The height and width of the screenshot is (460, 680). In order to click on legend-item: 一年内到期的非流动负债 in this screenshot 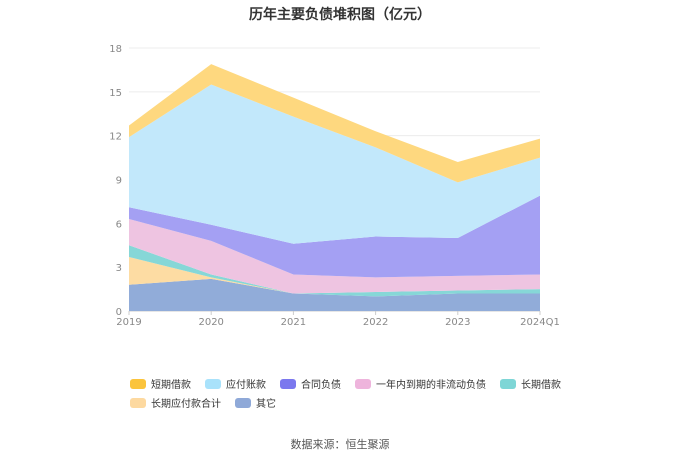, I will do `click(420, 383)`.